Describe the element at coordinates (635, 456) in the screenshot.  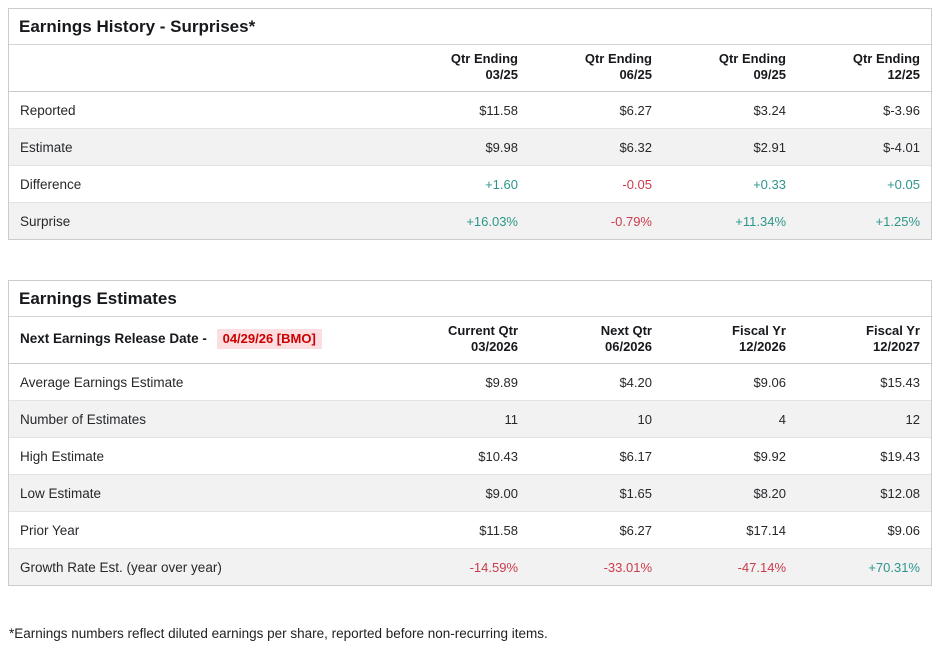
I see `value-cell: $6.17` at that location.